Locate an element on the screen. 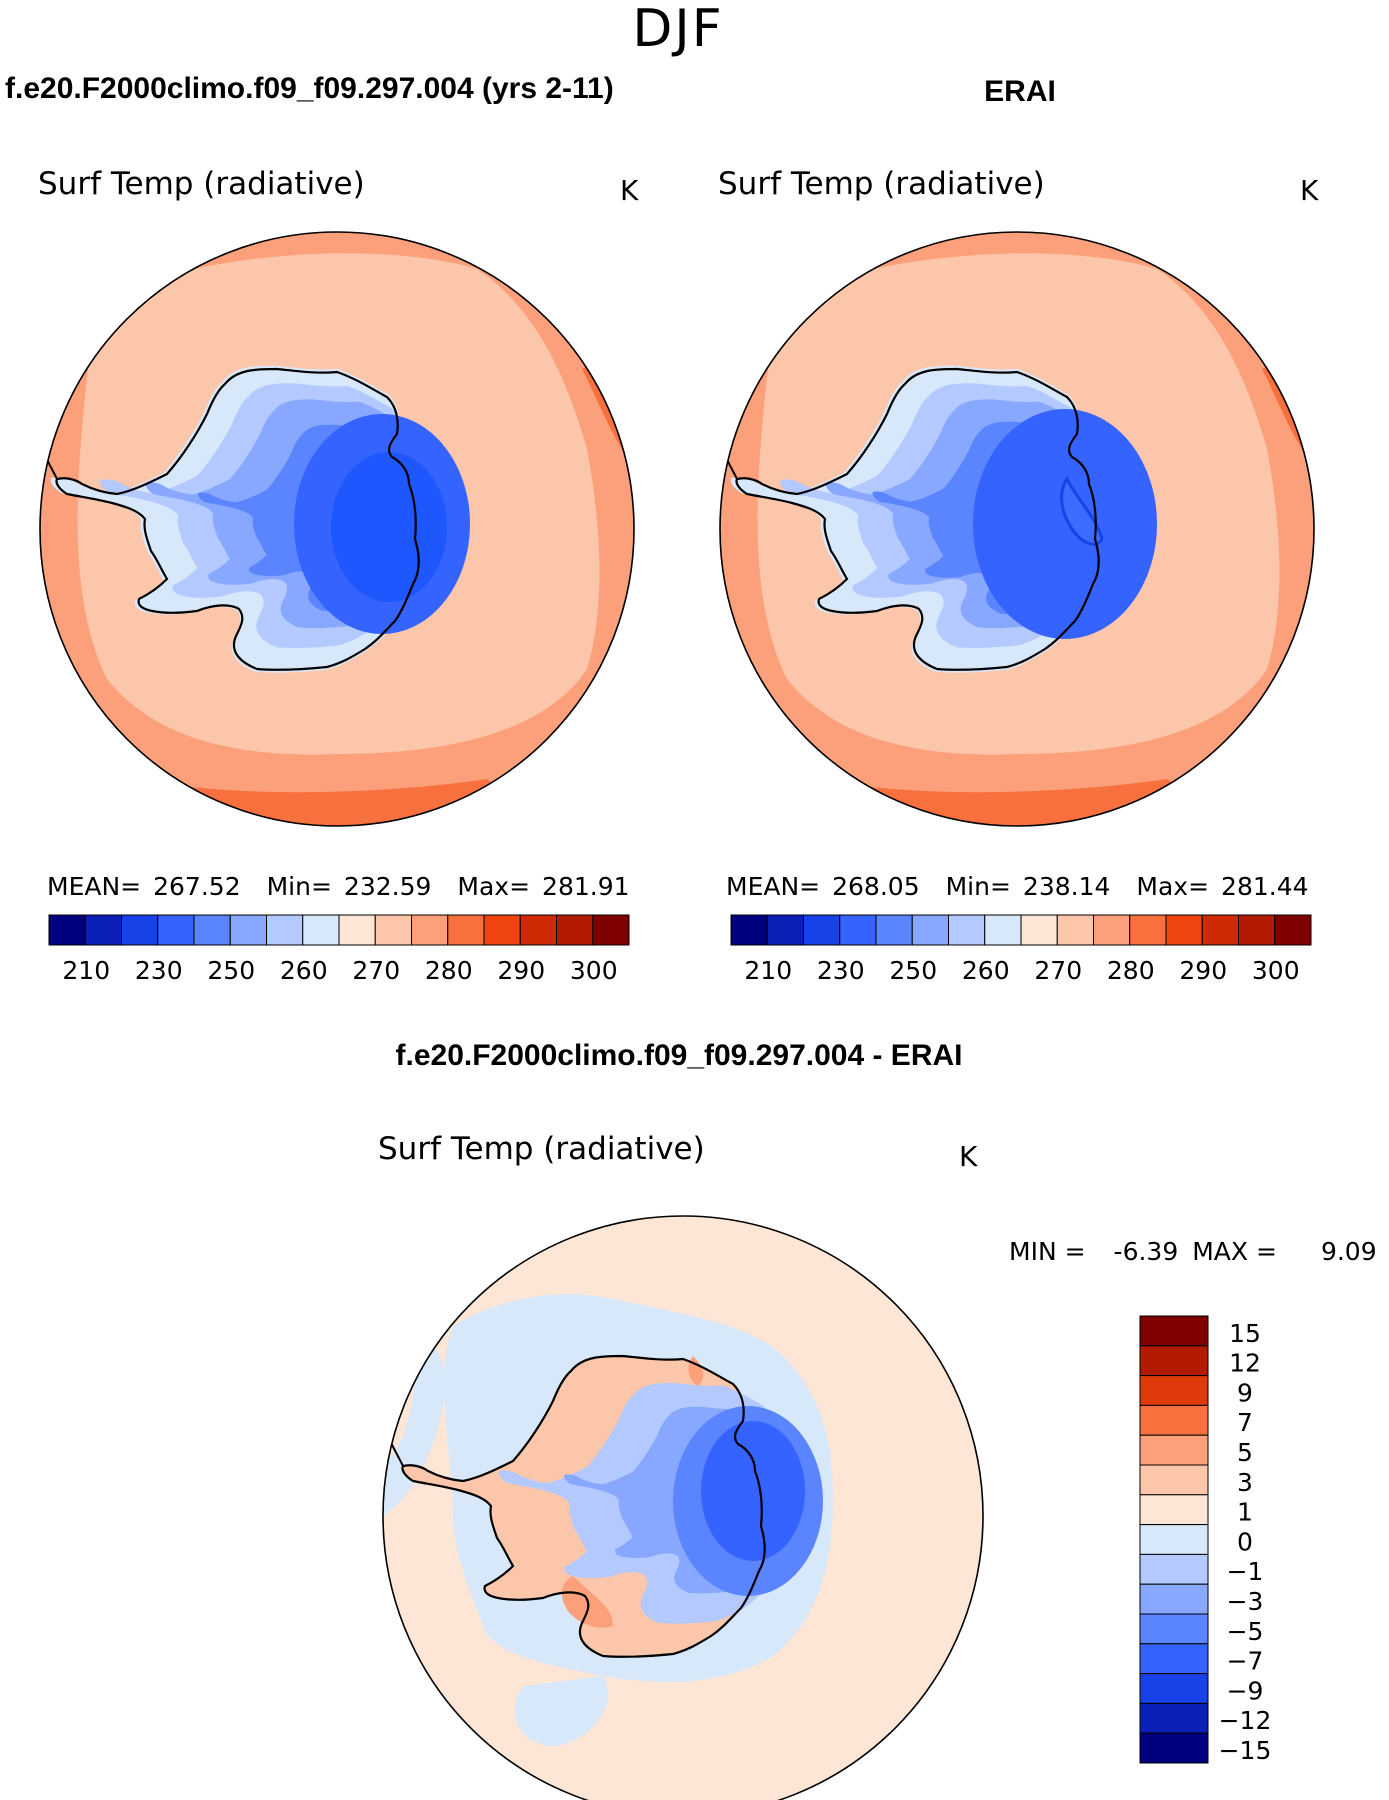 The width and height of the screenshot is (1389, 1800). obs-colorbar-tick-label: 250 is located at coordinates (913, 970).